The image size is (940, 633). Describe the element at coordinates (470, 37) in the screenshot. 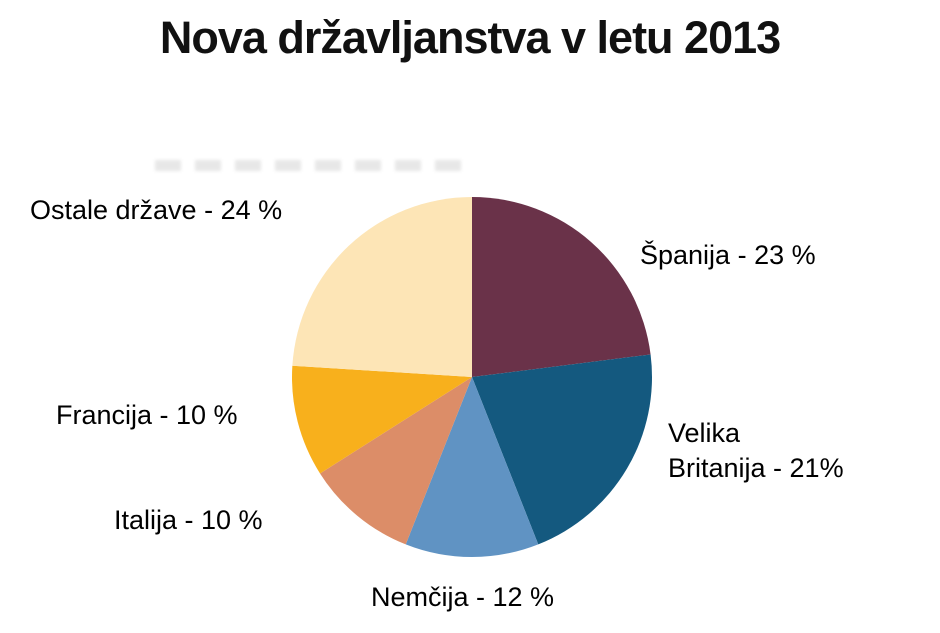

I see `chart-title: Nova državljanstva v letu 2013` at that location.